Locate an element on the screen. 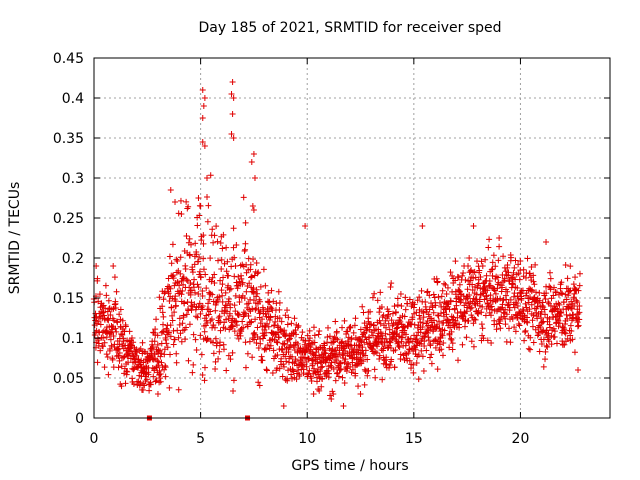 Image resolution: width=640 pixels, height=480 pixels. y-tick-label: 0.35 is located at coordinates (68, 139).